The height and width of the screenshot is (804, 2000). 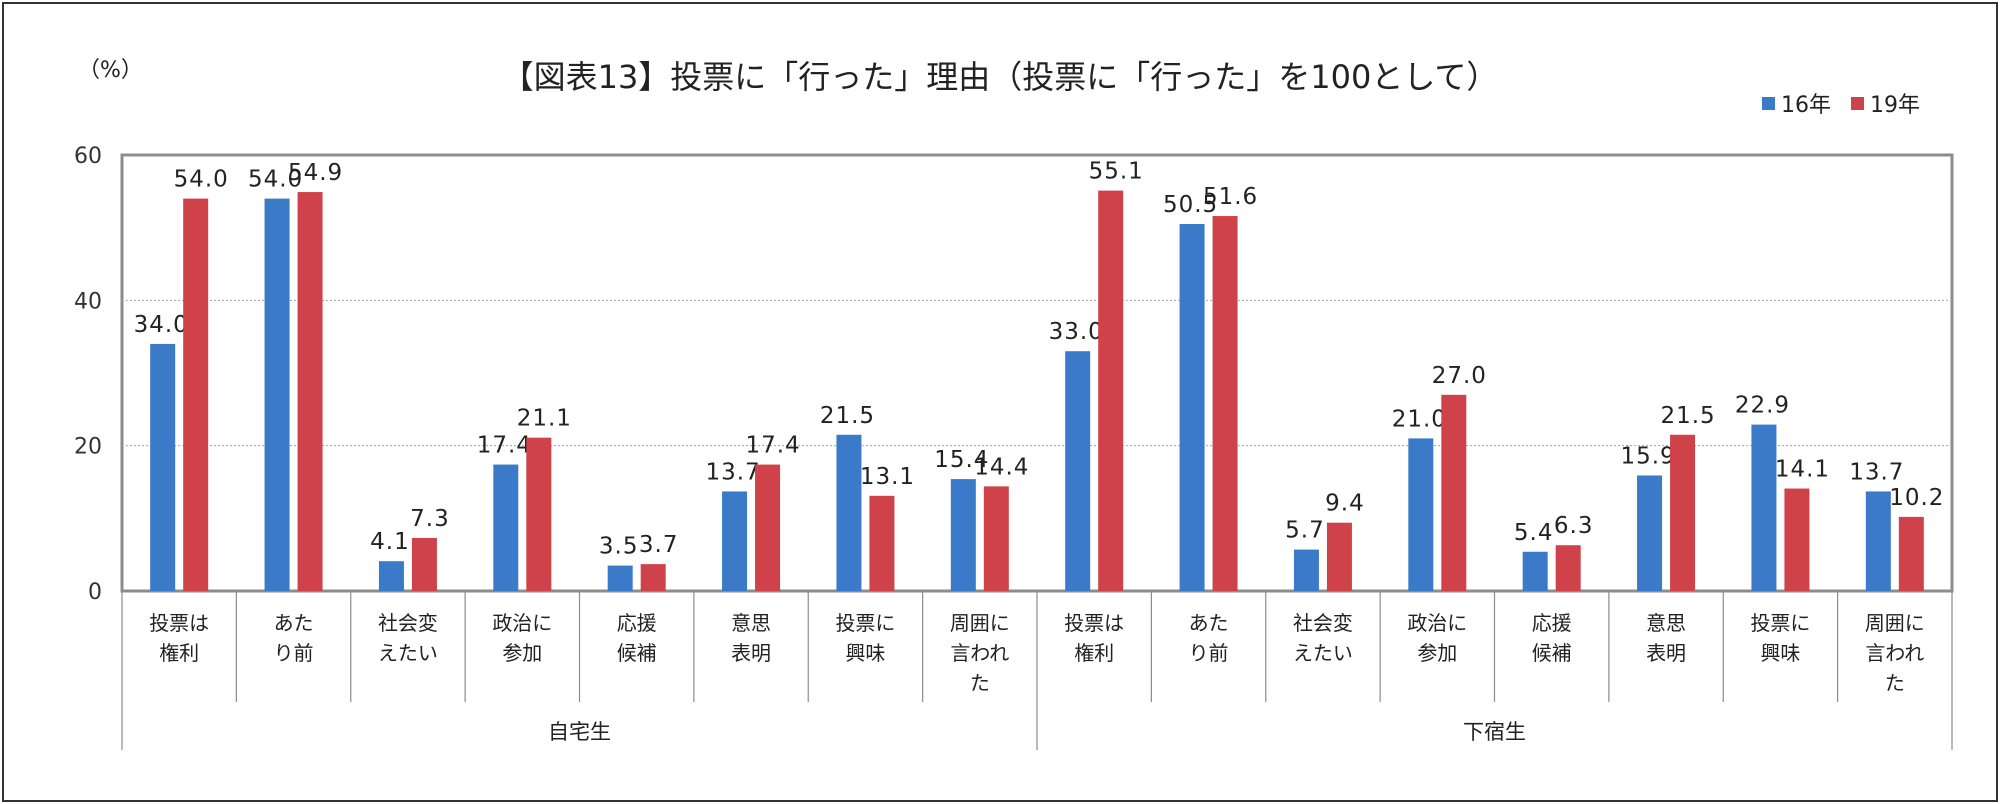 What do you see at coordinates (430, 519) in the screenshot?
I see `data-label: 7.3` at bounding box center [430, 519].